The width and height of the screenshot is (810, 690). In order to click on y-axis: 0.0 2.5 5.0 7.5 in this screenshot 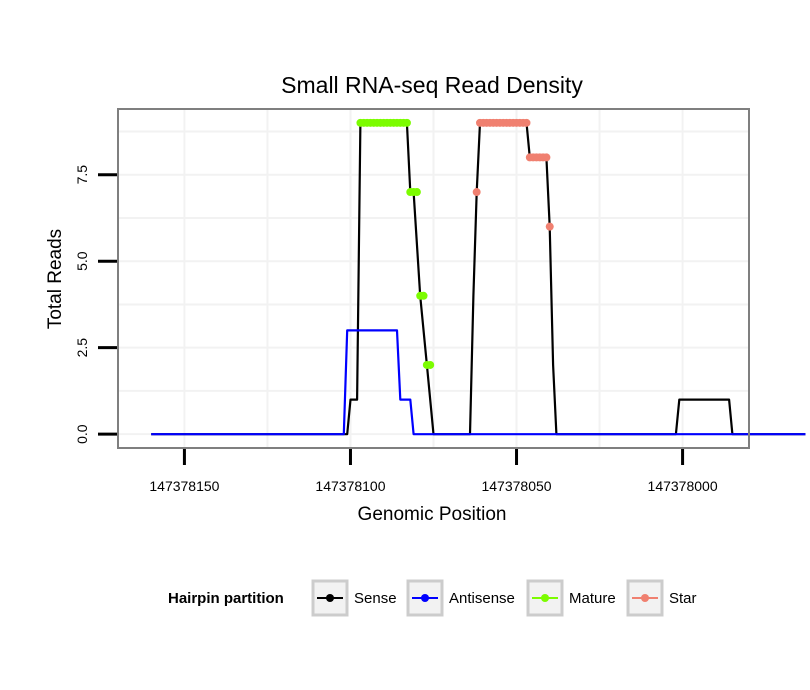, I will do `click(95, 304)`.